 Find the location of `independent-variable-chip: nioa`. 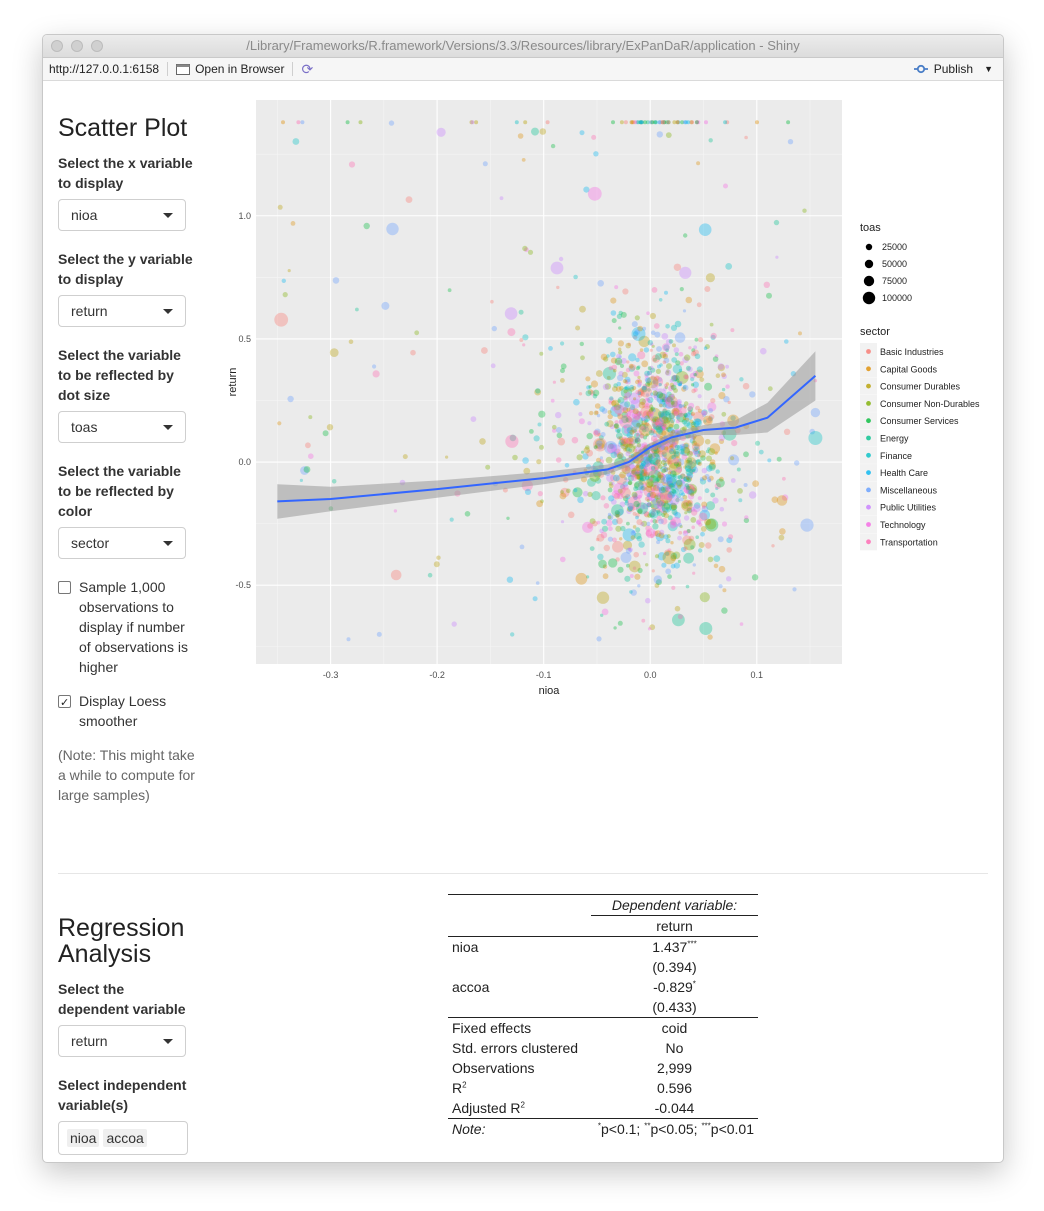

independent-variable-chip: nioa is located at coordinates (83, 1138).